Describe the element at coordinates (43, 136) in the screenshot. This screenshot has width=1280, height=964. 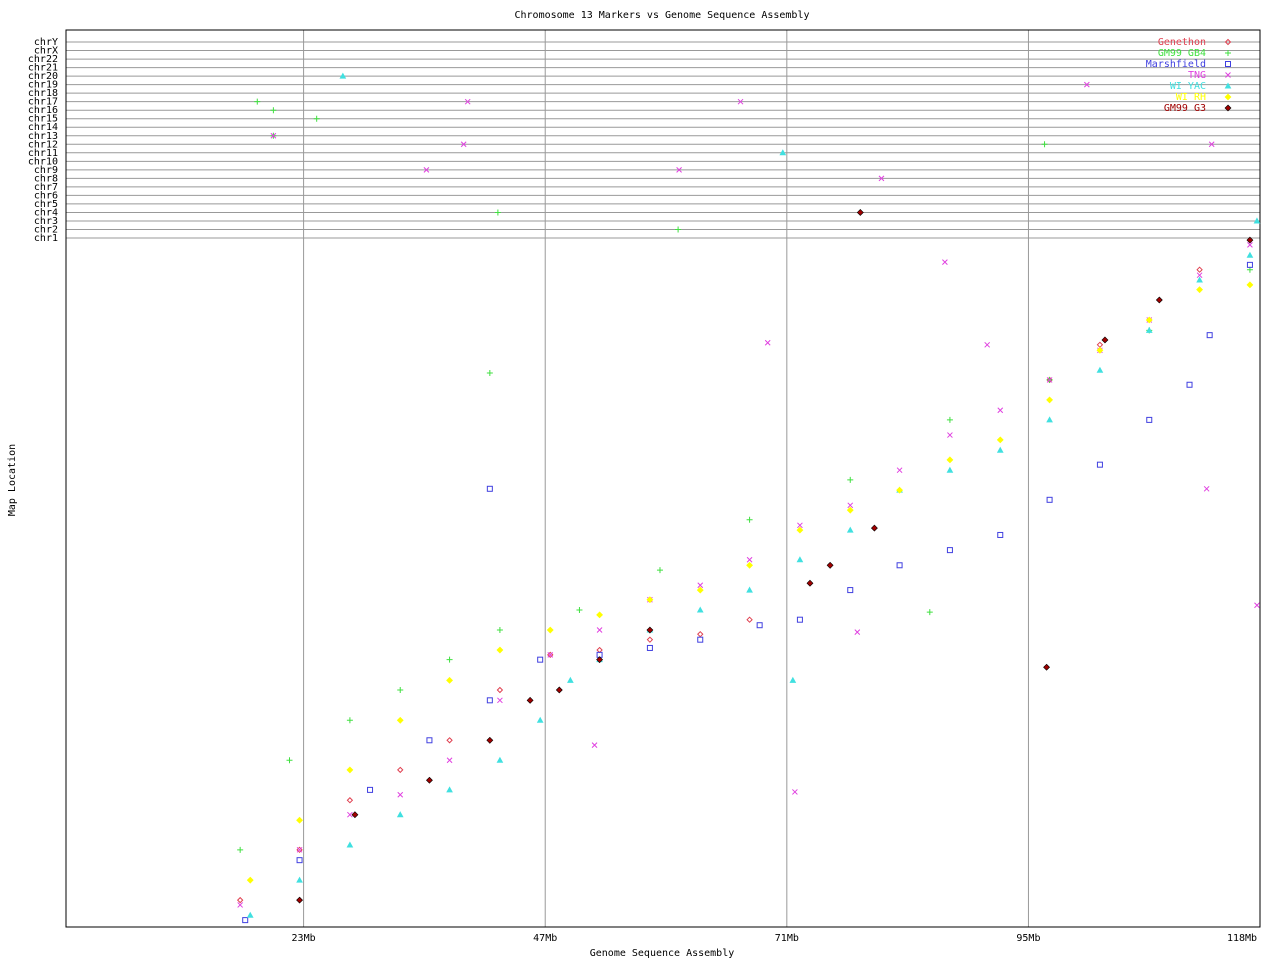
I see `chromosome-label: chr13` at that location.